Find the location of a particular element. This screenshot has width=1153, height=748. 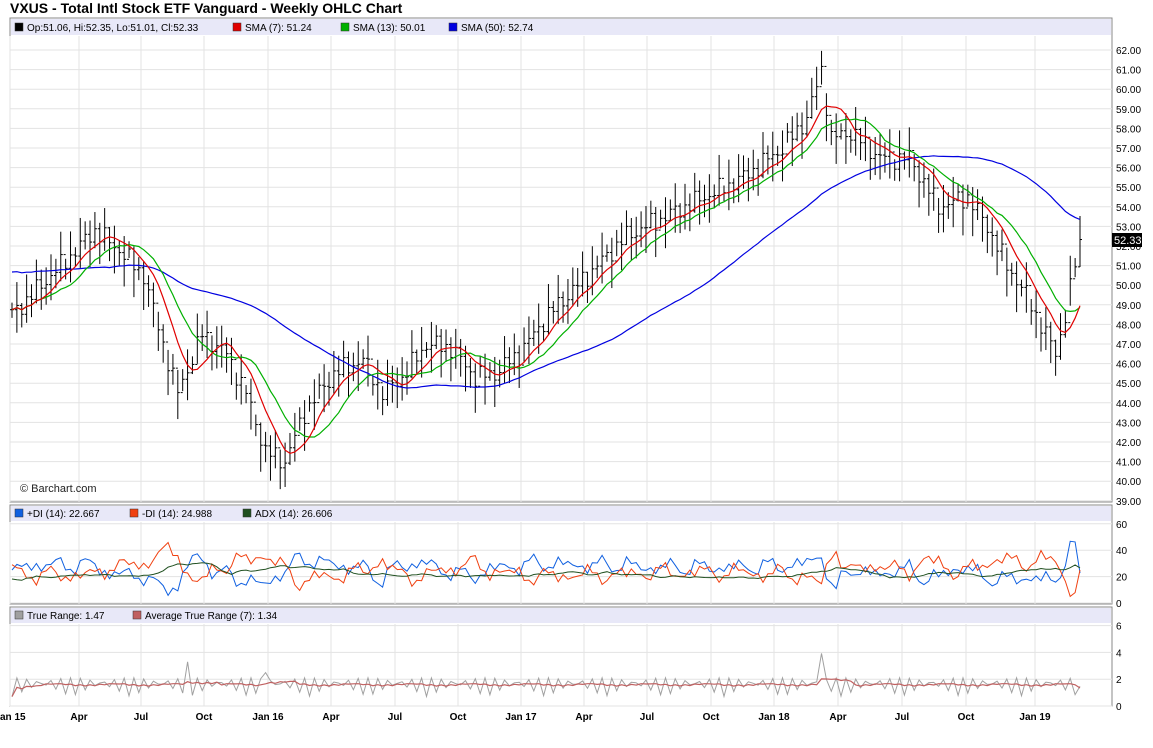

price-tick-label: 49.00 is located at coordinates (1128, 306).